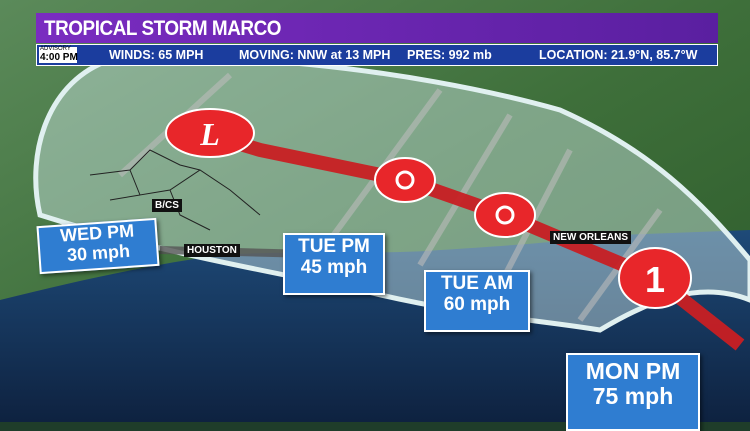 The height and width of the screenshot is (431, 750). What do you see at coordinates (334, 246) in the screenshot?
I see `forecast-time: TUE PM` at bounding box center [334, 246].